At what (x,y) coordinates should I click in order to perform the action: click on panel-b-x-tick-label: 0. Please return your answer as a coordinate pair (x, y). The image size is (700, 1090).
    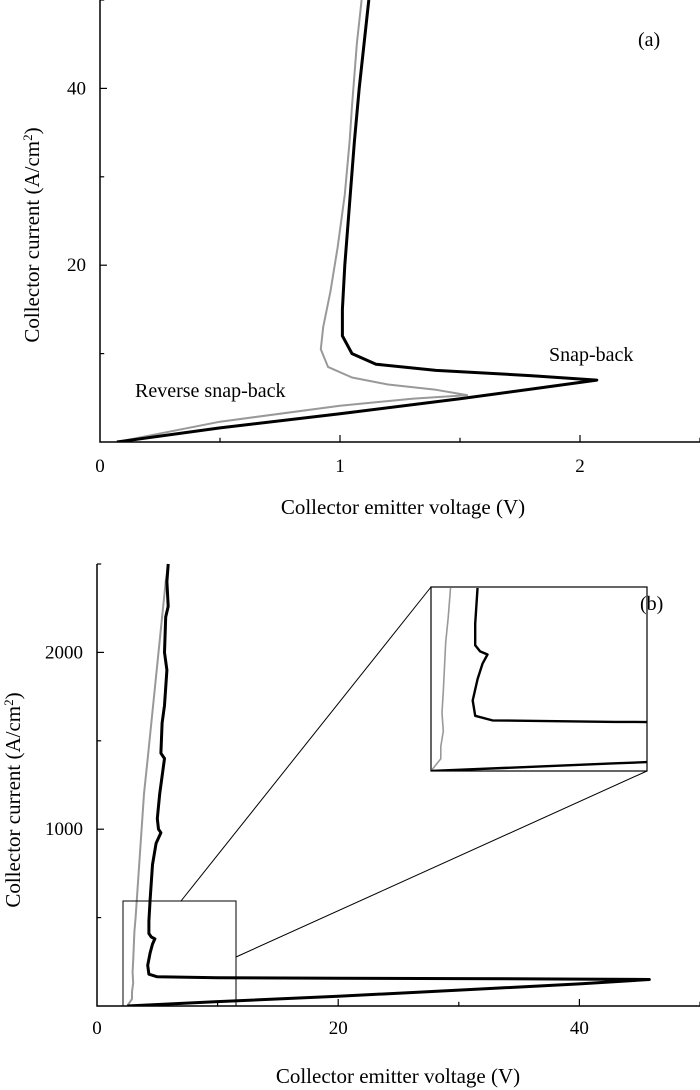
    Looking at the image, I should click on (97, 1028).